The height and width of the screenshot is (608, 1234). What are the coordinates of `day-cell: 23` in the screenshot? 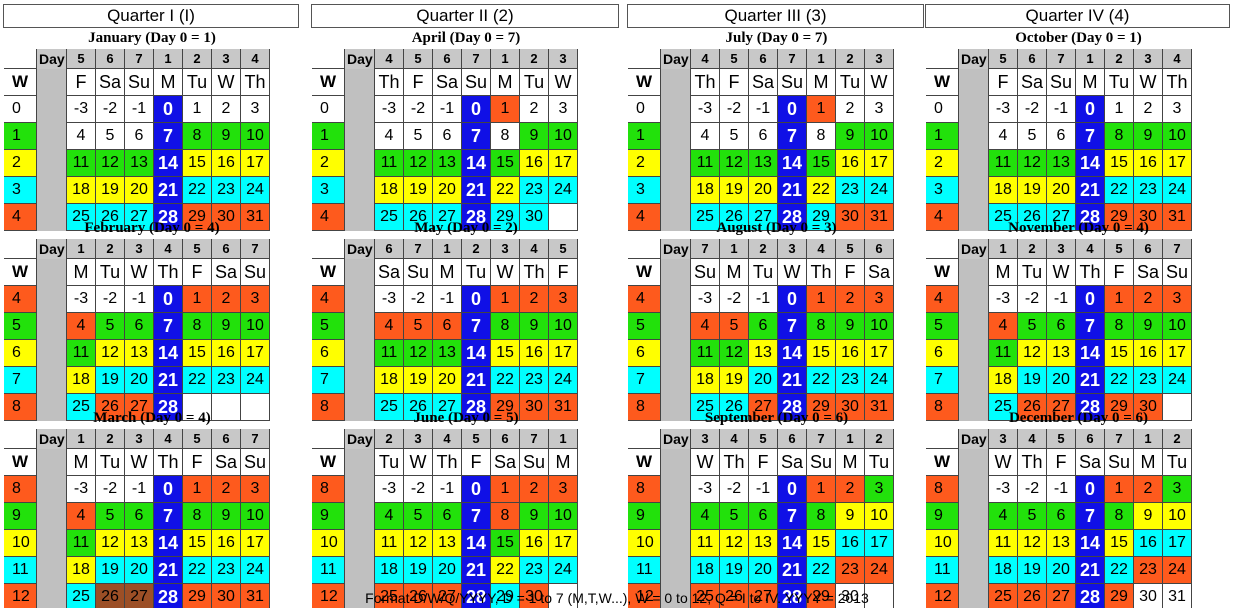 It's located at (226, 570).